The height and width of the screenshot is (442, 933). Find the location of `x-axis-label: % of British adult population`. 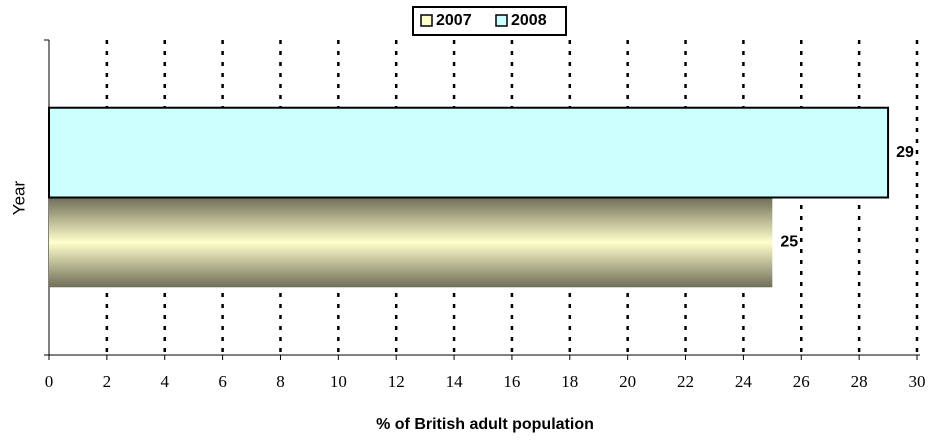

x-axis-label: % of British adult population is located at coordinates (485, 424).